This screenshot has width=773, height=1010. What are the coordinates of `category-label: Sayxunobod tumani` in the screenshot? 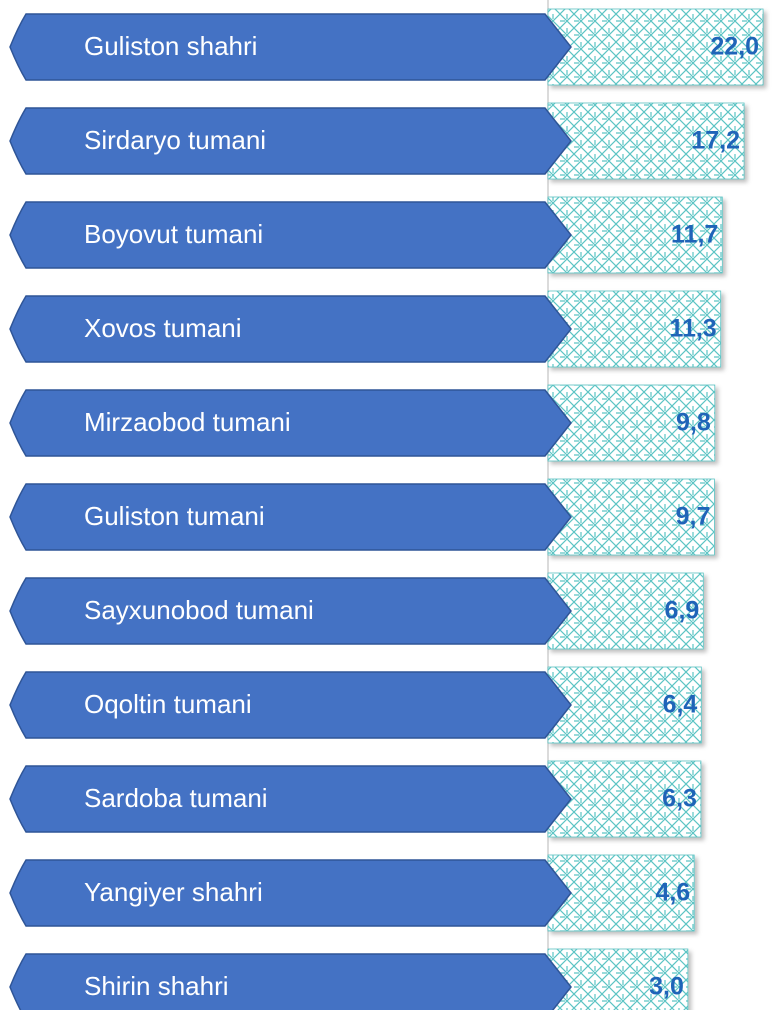 It's located at (199, 610).